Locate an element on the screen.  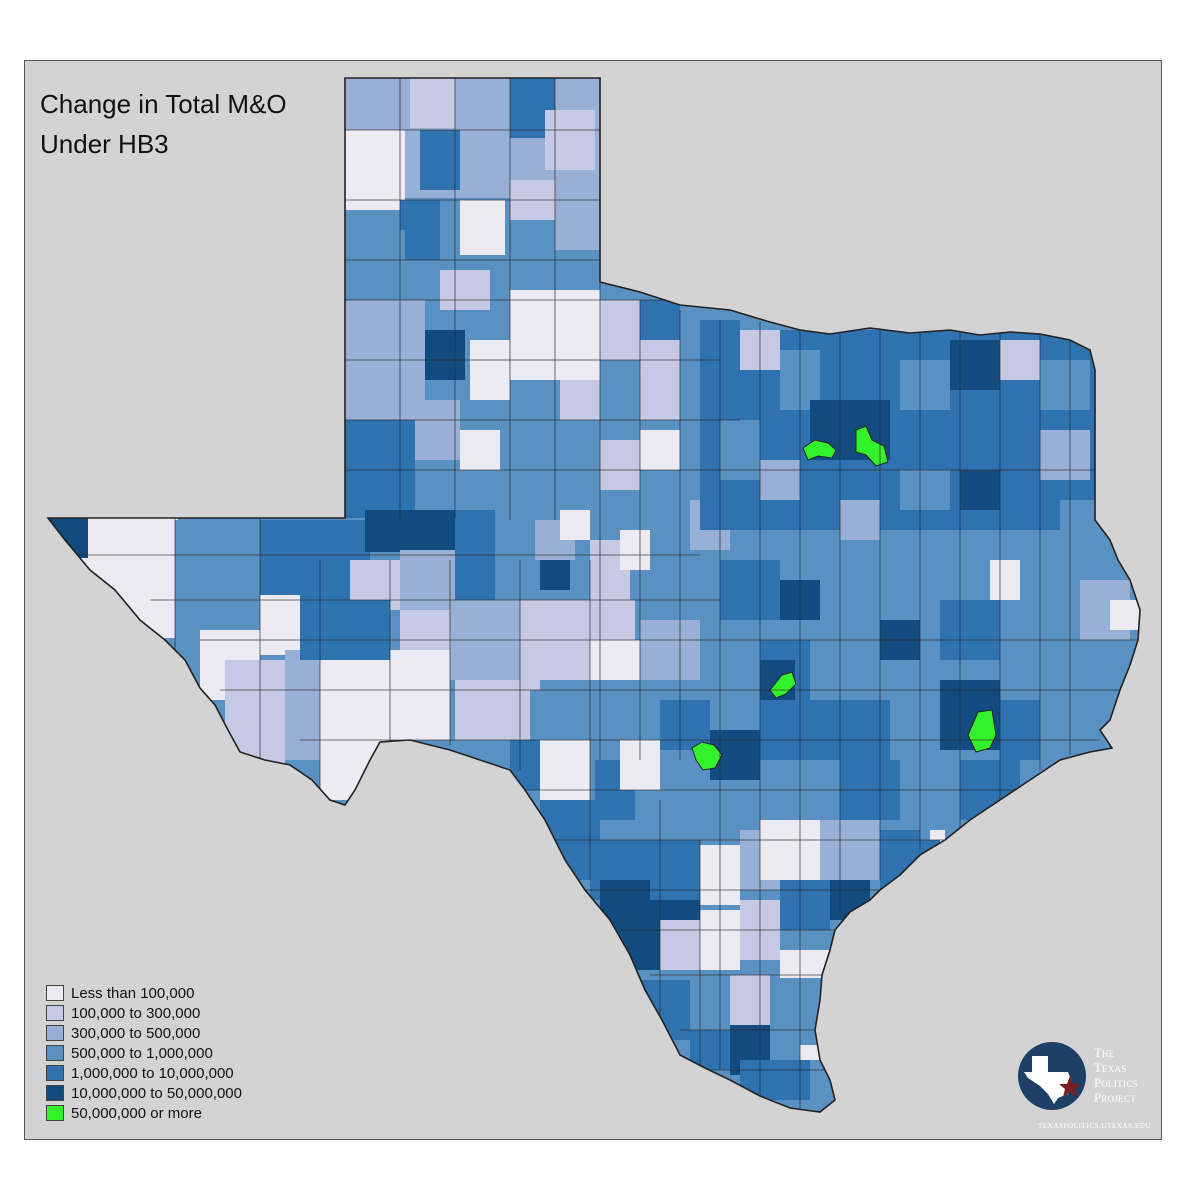
legend-item: 500,000 to 1,000,000 is located at coordinates (144, 1053).